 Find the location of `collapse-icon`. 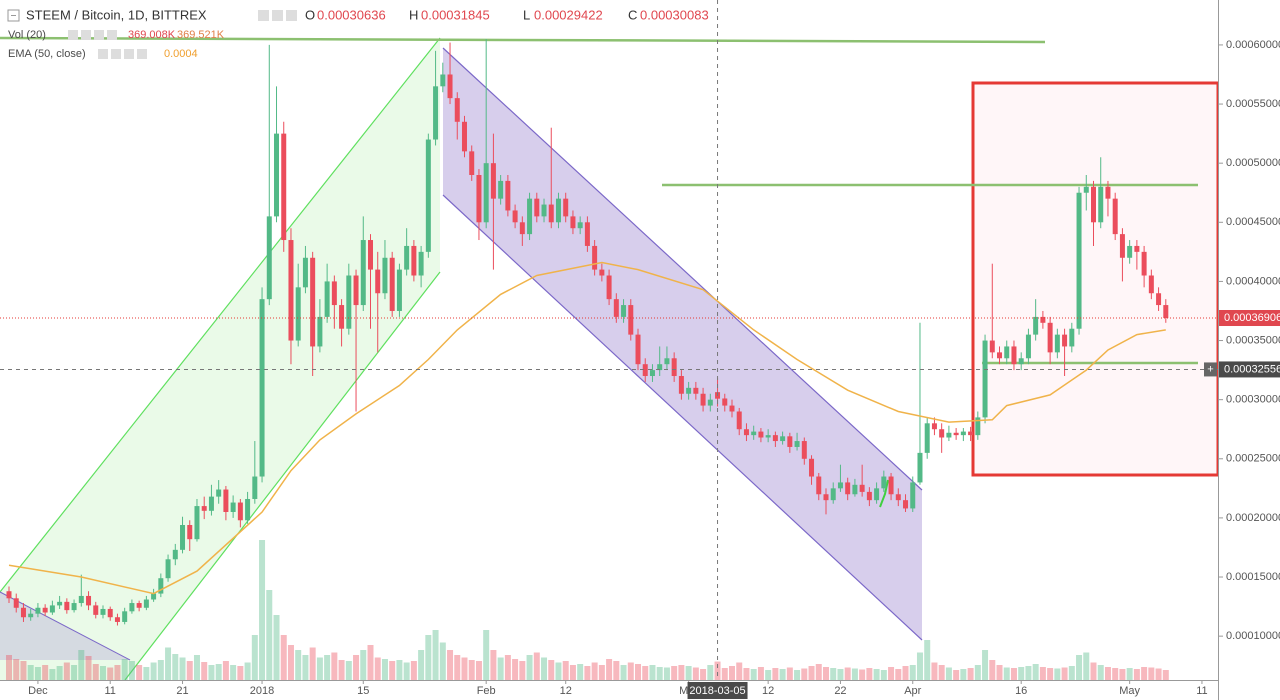

collapse-icon is located at coordinates (13, 15).